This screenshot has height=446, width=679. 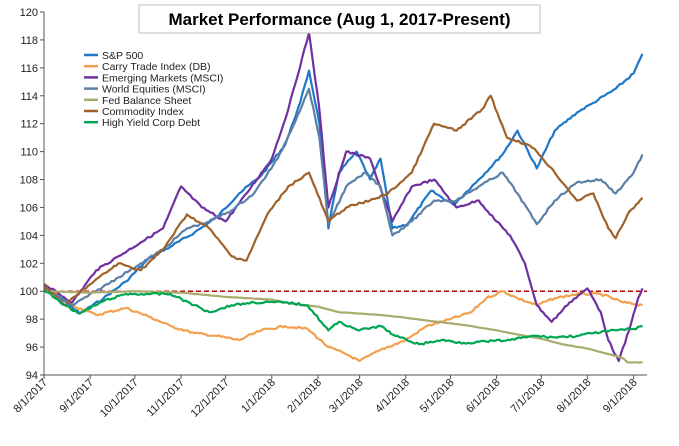 What do you see at coordinates (156, 67) in the screenshot?
I see `legend-label-1: Carry Trade Index (DB)` at bounding box center [156, 67].